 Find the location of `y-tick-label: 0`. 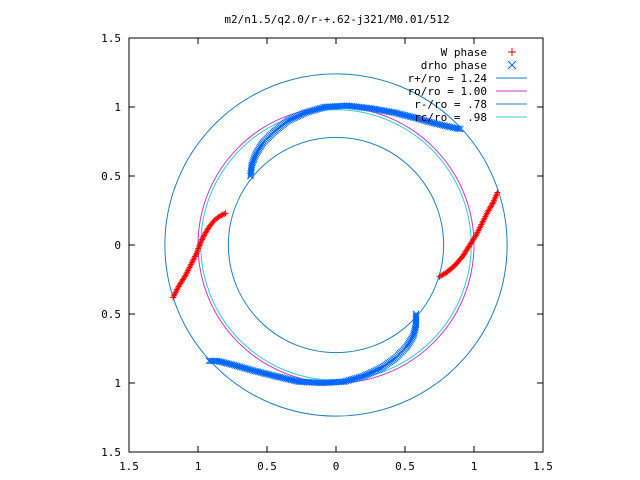

y-tick-label: 0 is located at coordinates (117, 245).